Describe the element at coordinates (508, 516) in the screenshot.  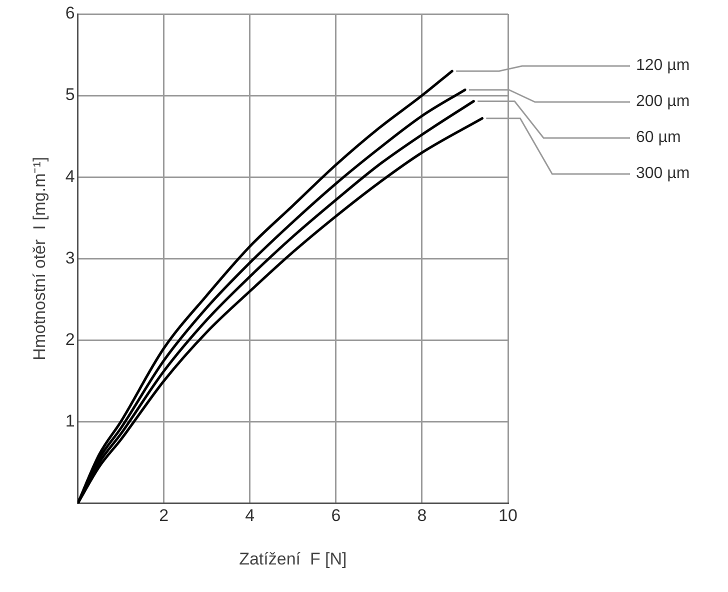
I see `x-tick-label: 10` at that location.